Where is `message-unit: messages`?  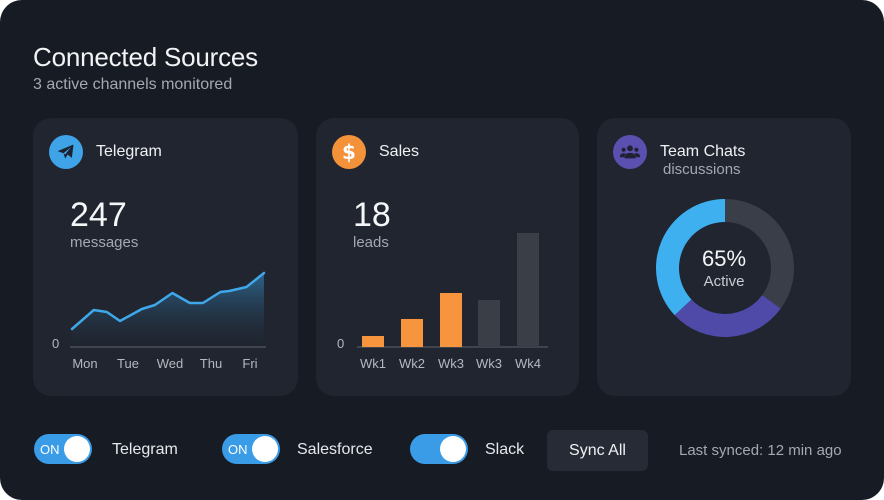
message-unit: messages is located at coordinates (104, 242).